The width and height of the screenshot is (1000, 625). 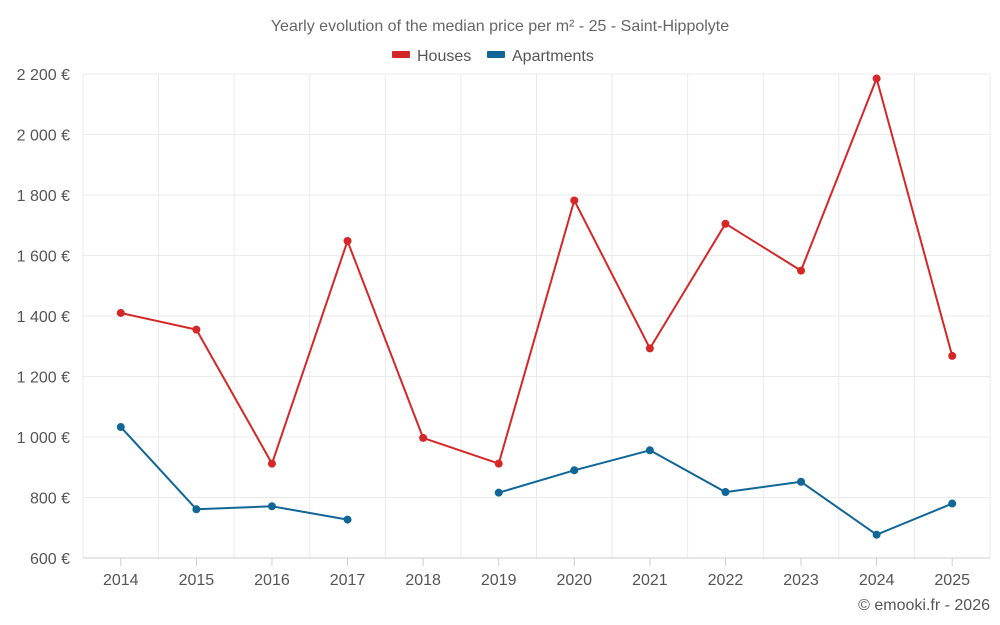 I want to click on y-tick-label: 1 400 €, so click(x=43, y=317).